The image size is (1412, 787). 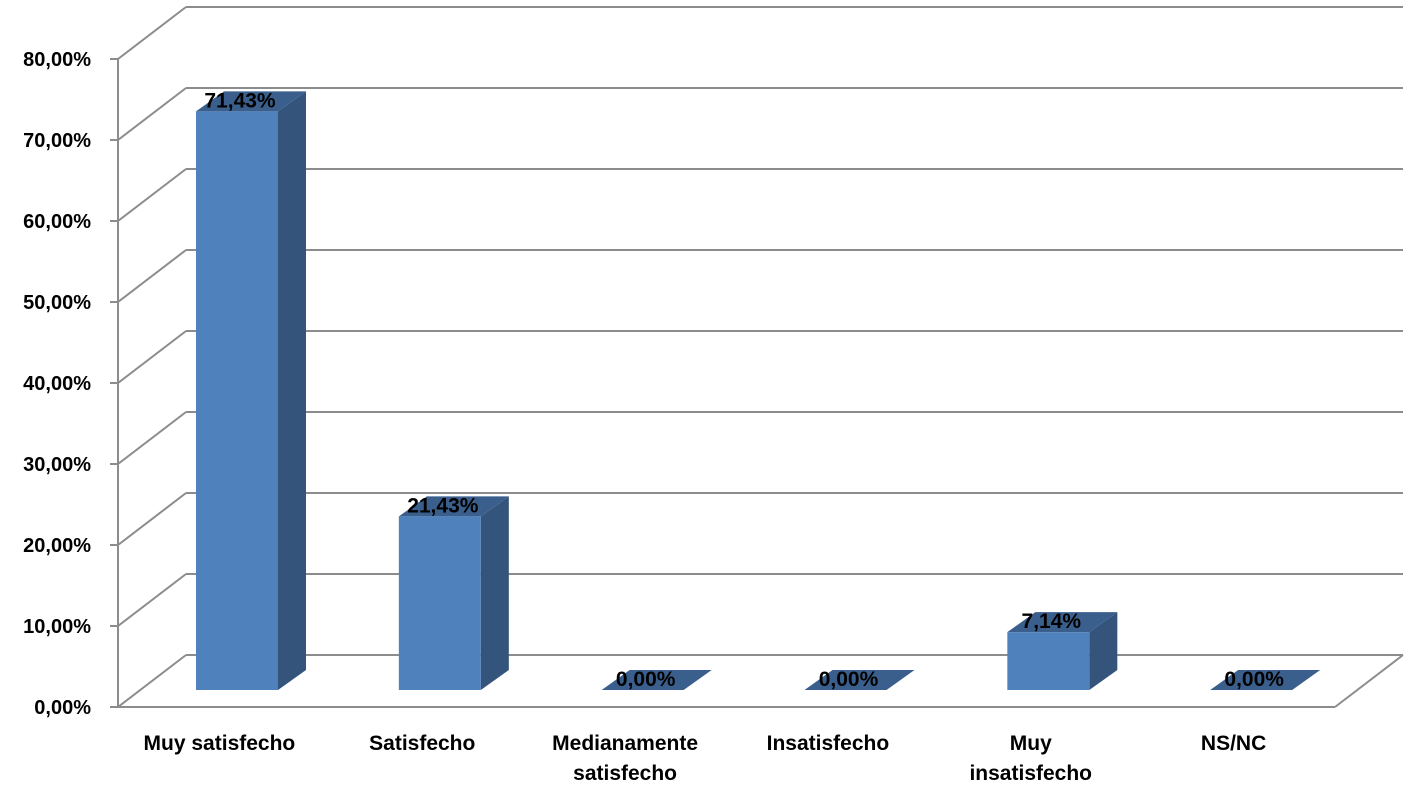 What do you see at coordinates (443, 505) in the screenshot?
I see `data-label: 21,43%` at bounding box center [443, 505].